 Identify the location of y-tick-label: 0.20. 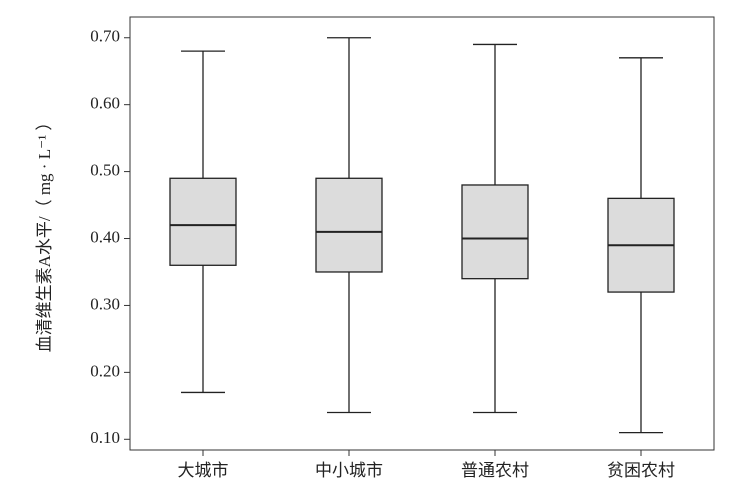
(105, 370).